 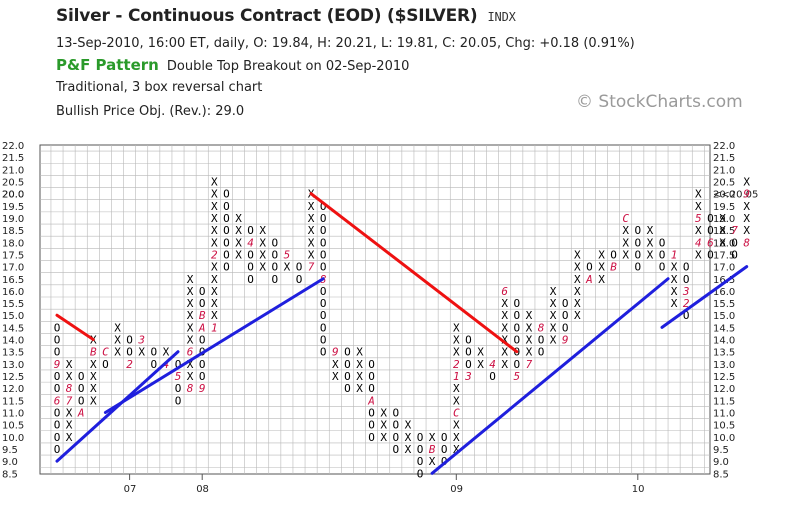 What do you see at coordinates (456, 376) in the screenshot?
I see `month-mark: 1` at bounding box center [456, 376].